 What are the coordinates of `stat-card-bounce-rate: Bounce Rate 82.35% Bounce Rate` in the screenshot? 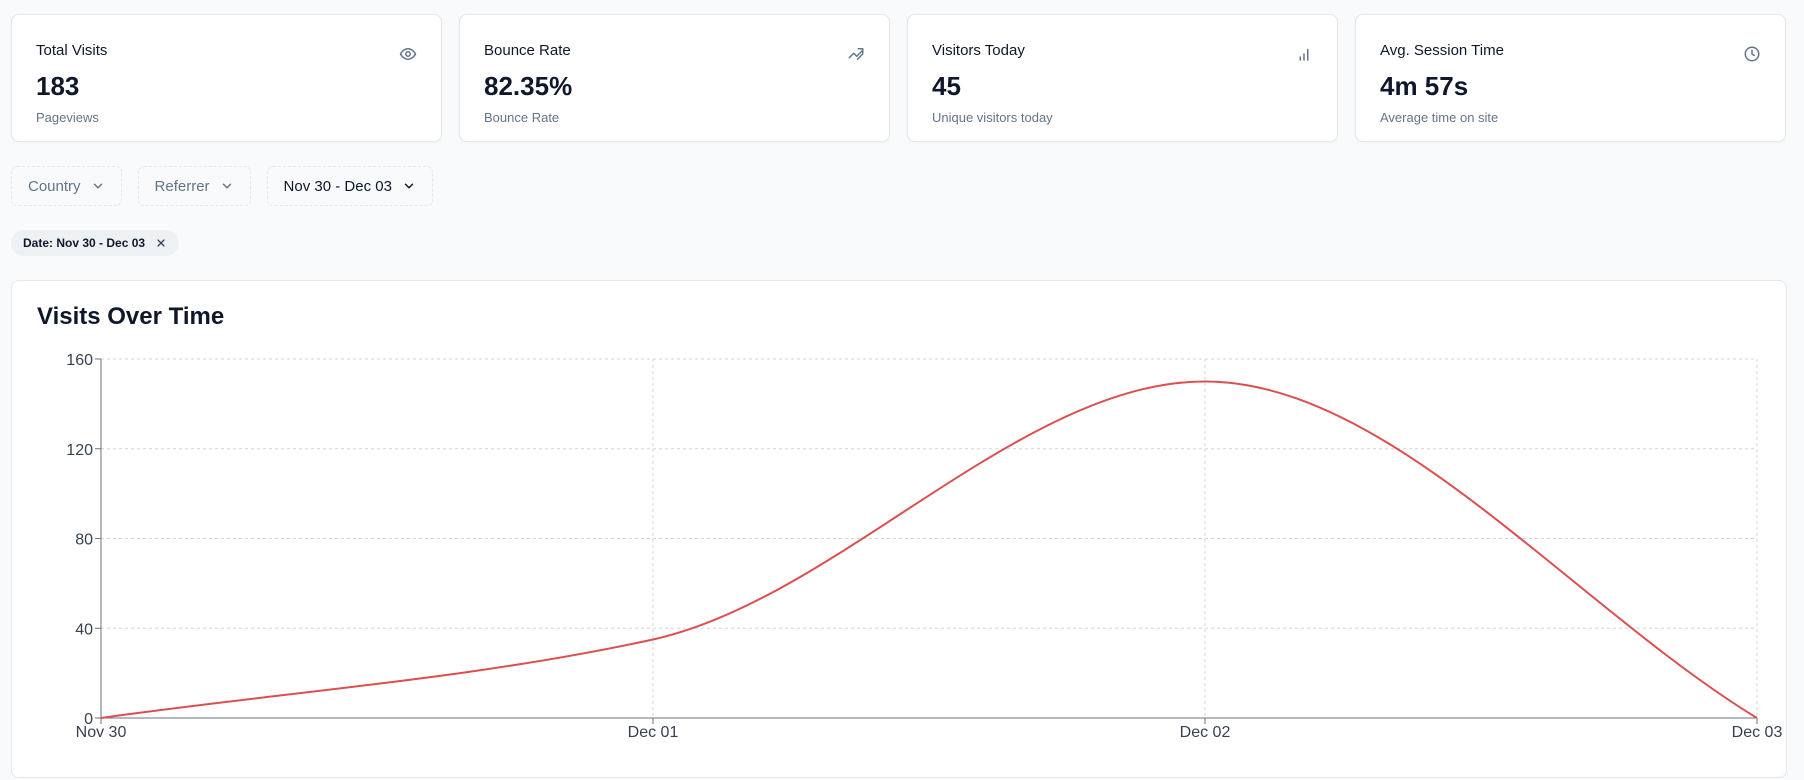 It's located at (674, 78).